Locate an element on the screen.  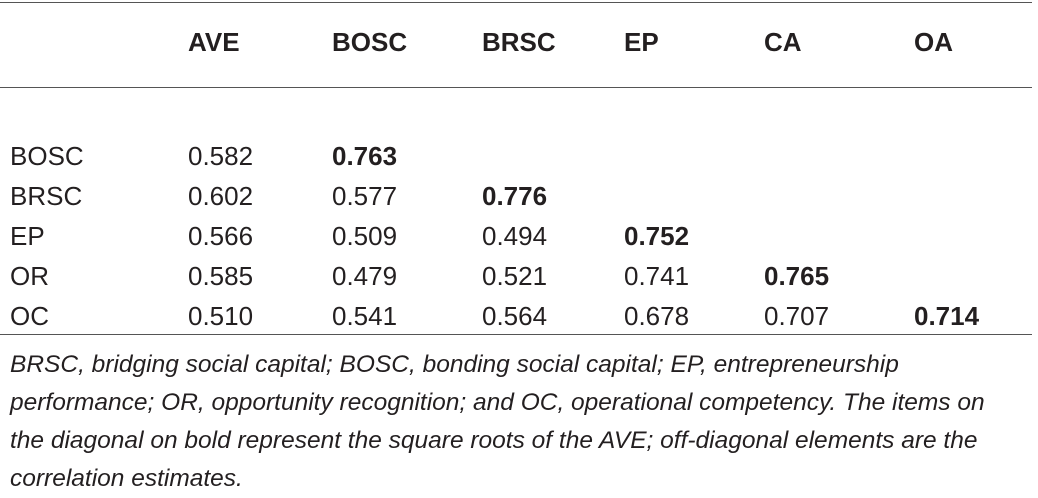
table-cell: 0.741 is located at coordinates (657, 276).